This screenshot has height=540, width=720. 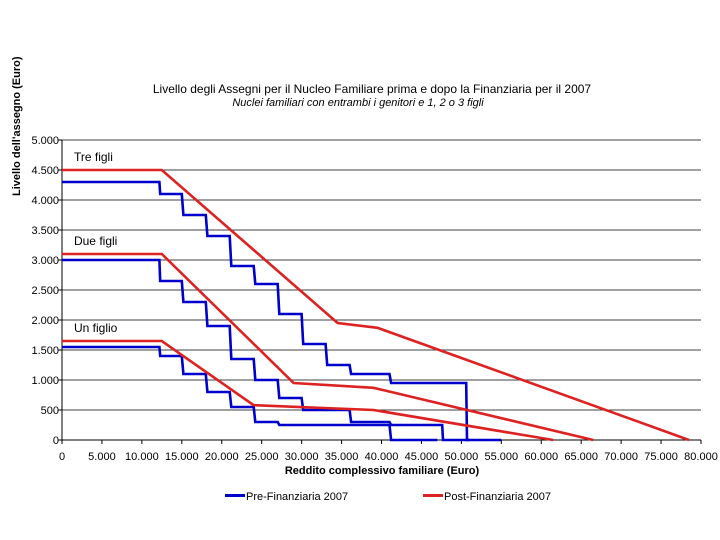 I want to click on x-tick-label-0: 0, so click(x=62, y=457).